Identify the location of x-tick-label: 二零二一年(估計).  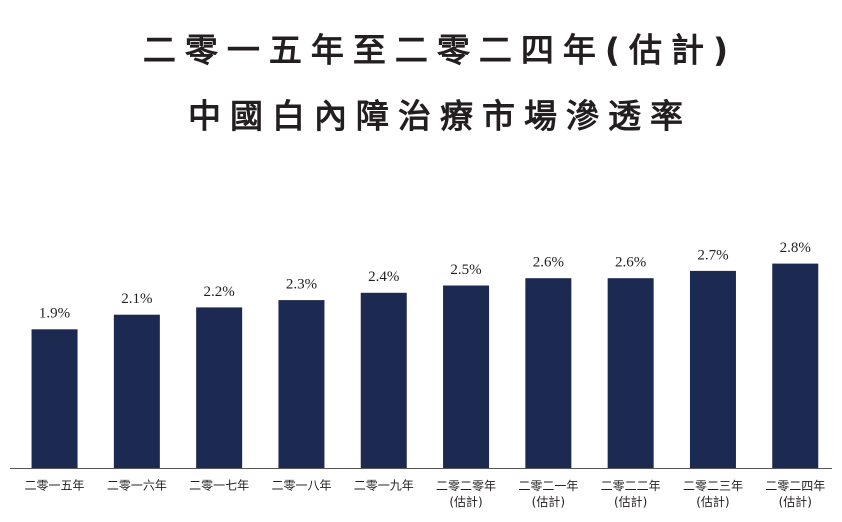
(548, 494).